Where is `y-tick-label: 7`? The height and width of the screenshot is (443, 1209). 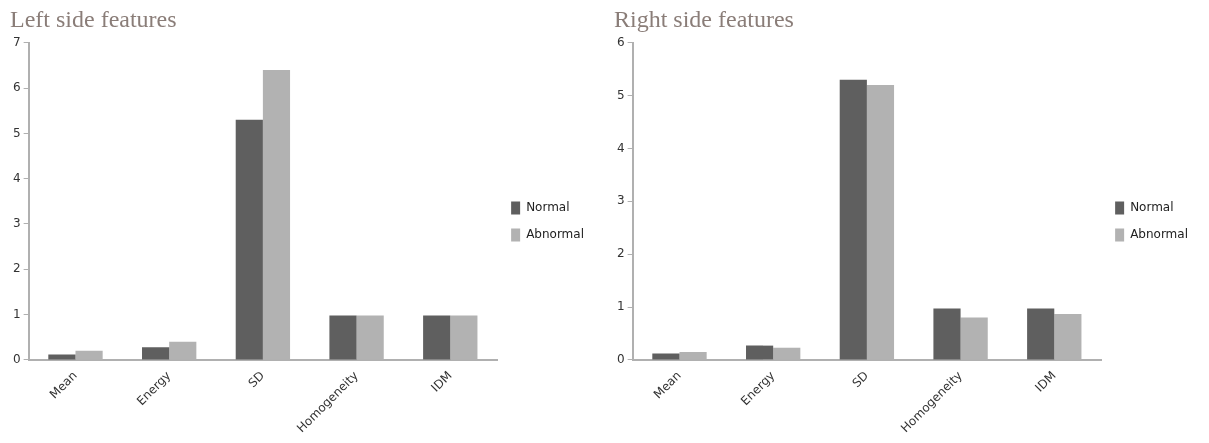 y-tick-label: 7 is located at coordinates (16, 41).